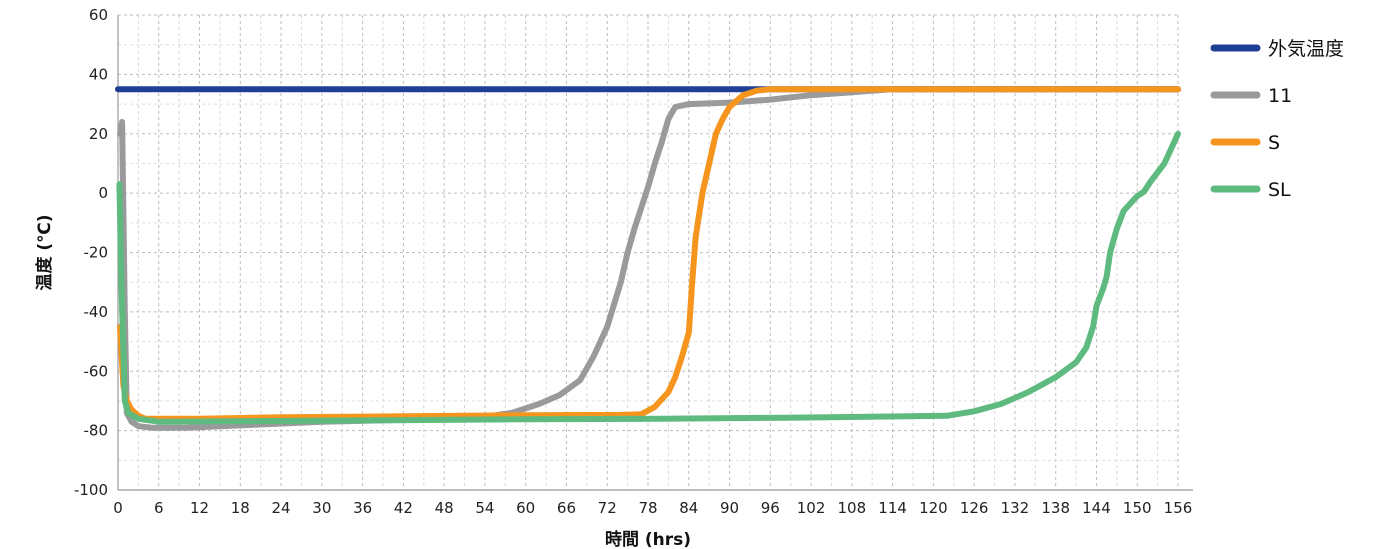 The height and width of the screenshot is (549, 1389). What do you see at coordinates (240, 508) in the screenshot?
I see `x-tick-label: 18` at bounding box center [240, 508].